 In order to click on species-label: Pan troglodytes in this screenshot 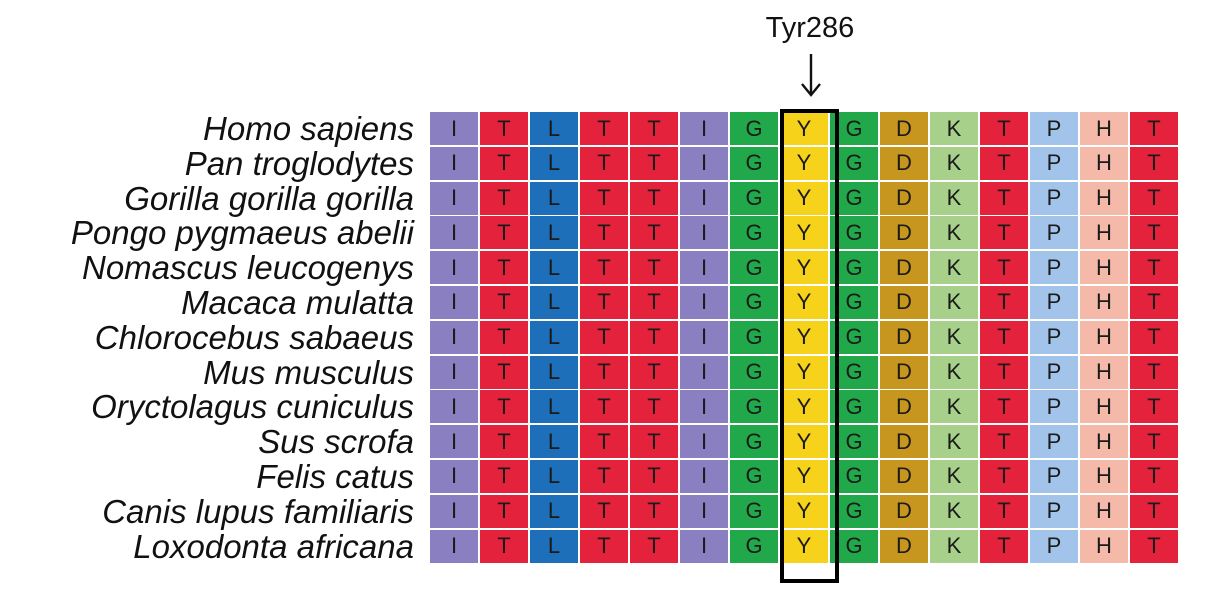, I will do `click(299, 163)`.